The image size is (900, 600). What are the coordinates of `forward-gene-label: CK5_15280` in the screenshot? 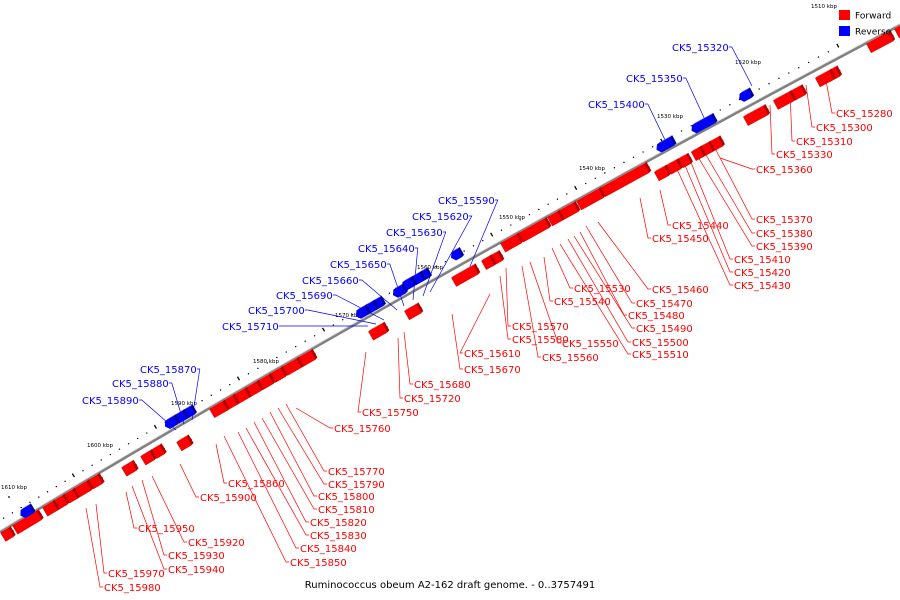 It's located at (864, 114).